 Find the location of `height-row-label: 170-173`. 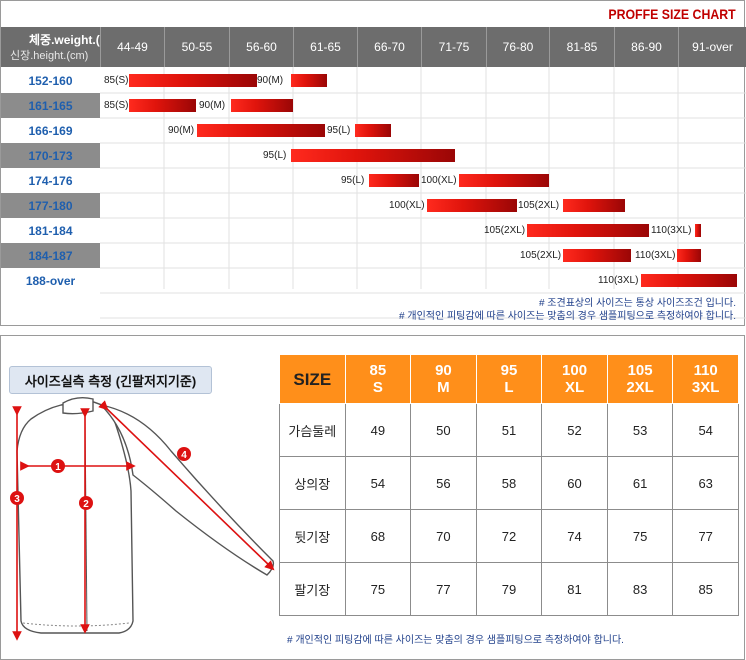

height-row-label: 170-173 is located at coordinates (50, 155).